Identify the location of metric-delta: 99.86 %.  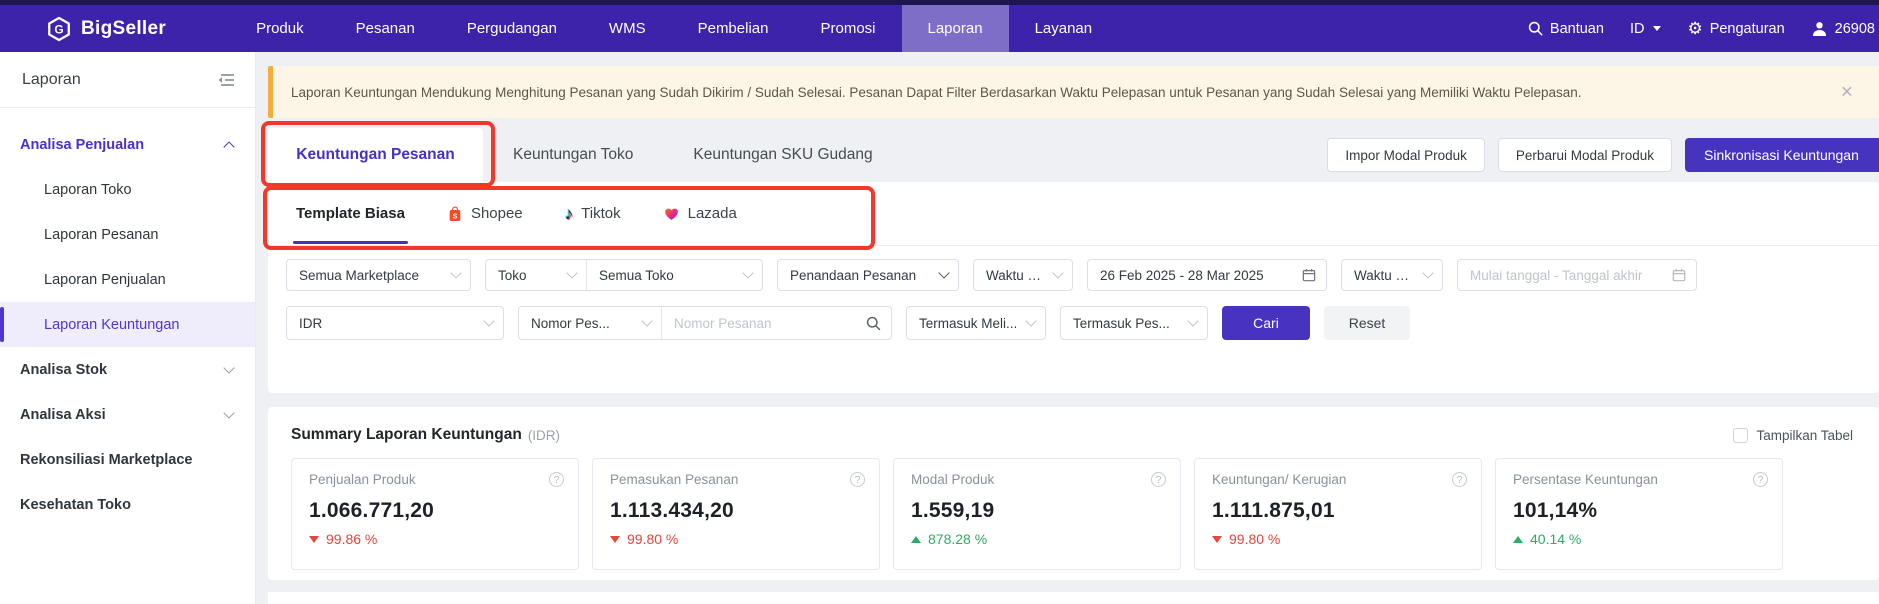
(436, 539).